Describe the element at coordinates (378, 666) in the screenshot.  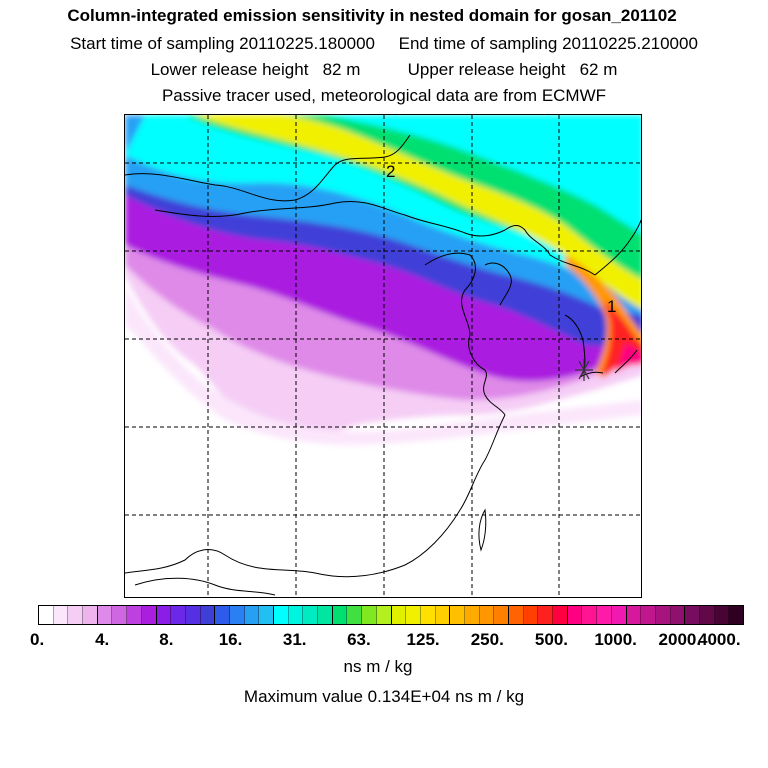
I see `units-label: ns m / kg` at that location.